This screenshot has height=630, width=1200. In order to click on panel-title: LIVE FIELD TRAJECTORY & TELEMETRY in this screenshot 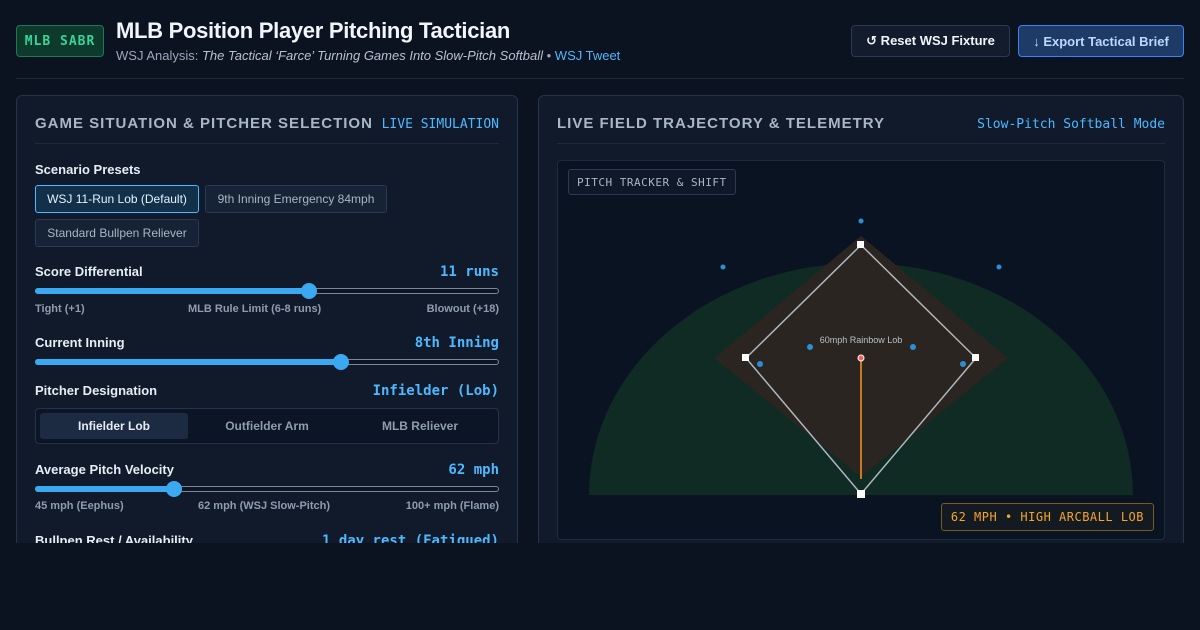, I will do `click(721, 123)`.